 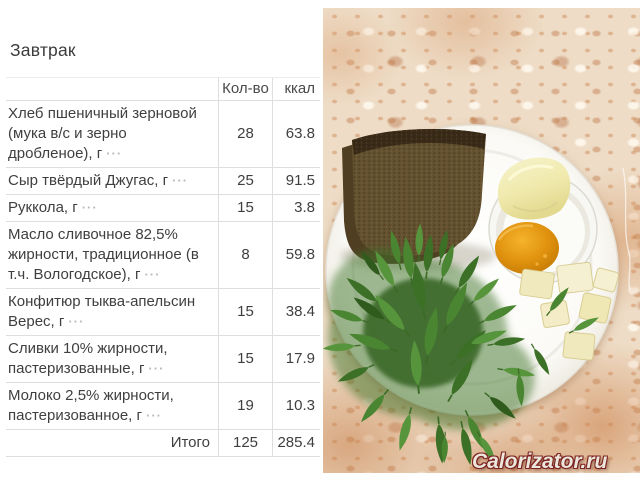 What do you see at coordinates (300, 133) in the screenshot?
I see `kcal-value: 63.8` at bounding box center [300, 133].